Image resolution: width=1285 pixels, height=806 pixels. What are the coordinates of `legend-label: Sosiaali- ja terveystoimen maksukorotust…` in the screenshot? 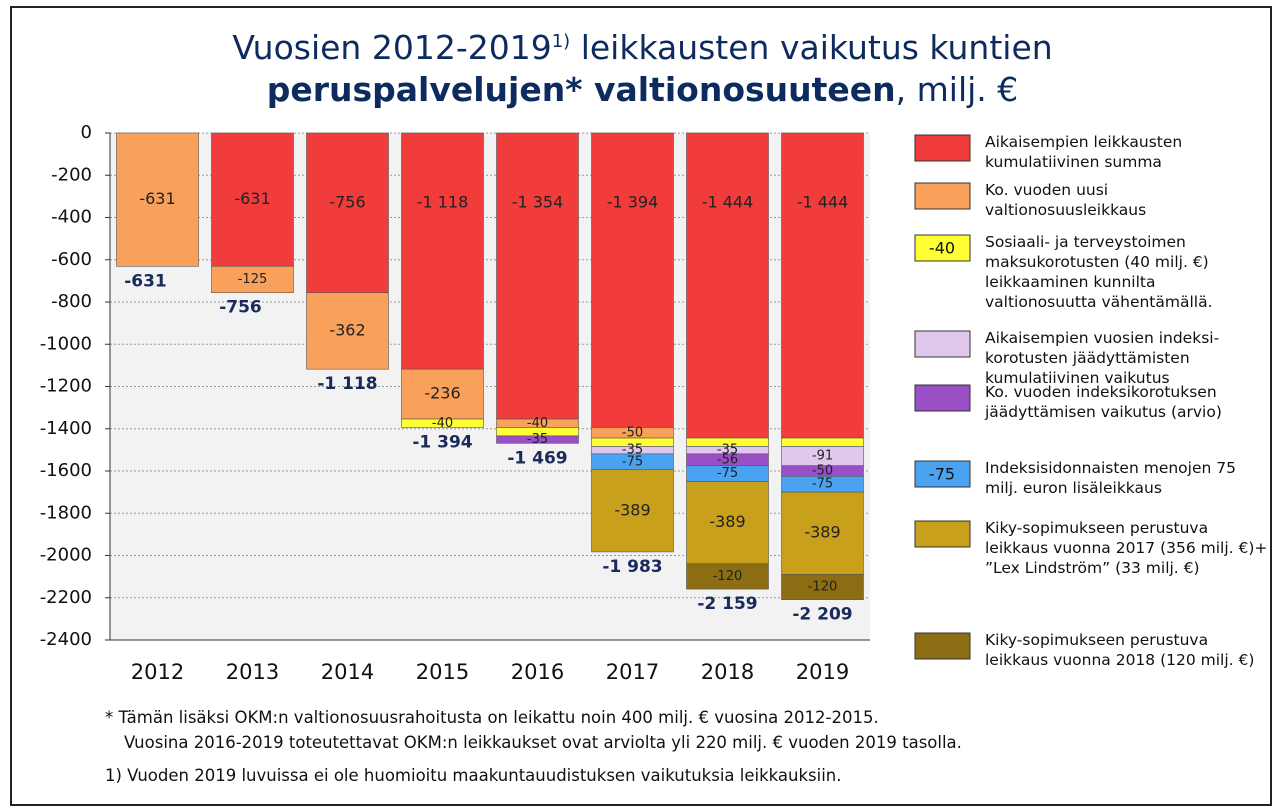 It's located at (1099, 272).